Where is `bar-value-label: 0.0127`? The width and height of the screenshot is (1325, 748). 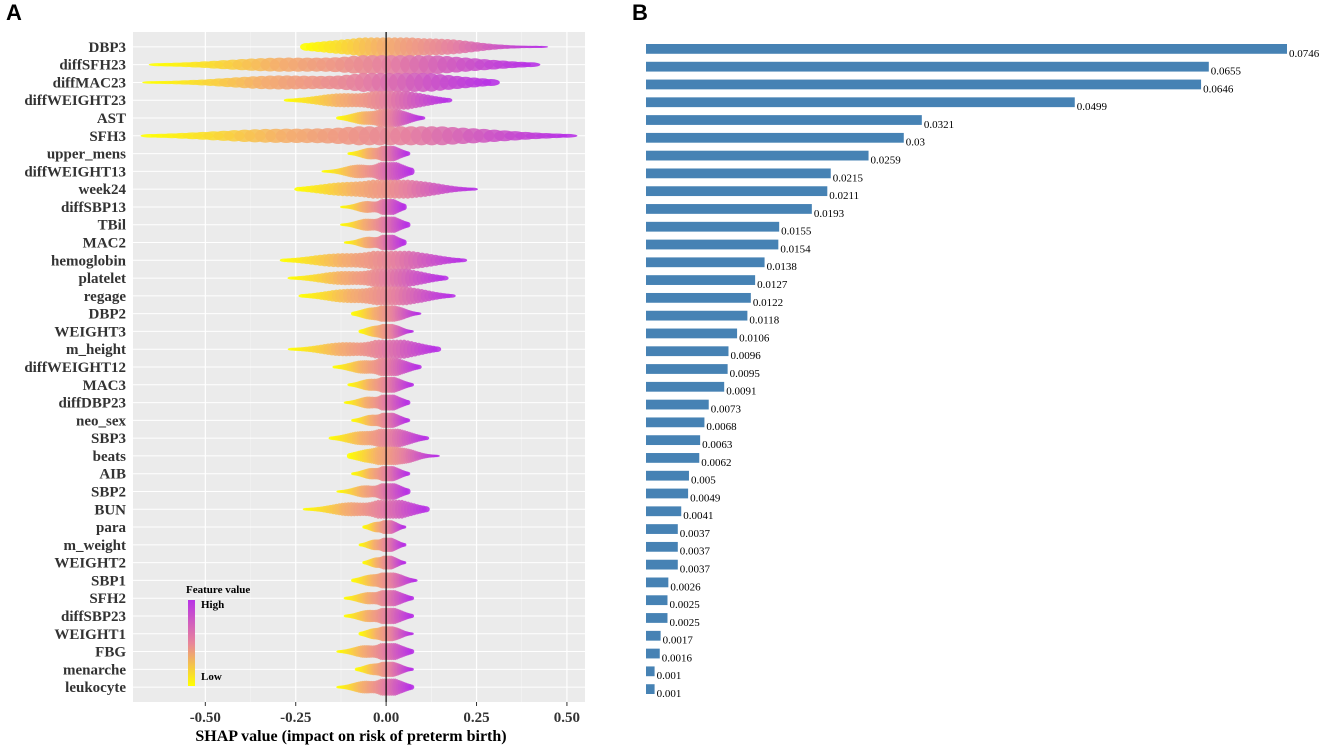
bar-value-label: 0.0127 is located at coordinates (772, 285).